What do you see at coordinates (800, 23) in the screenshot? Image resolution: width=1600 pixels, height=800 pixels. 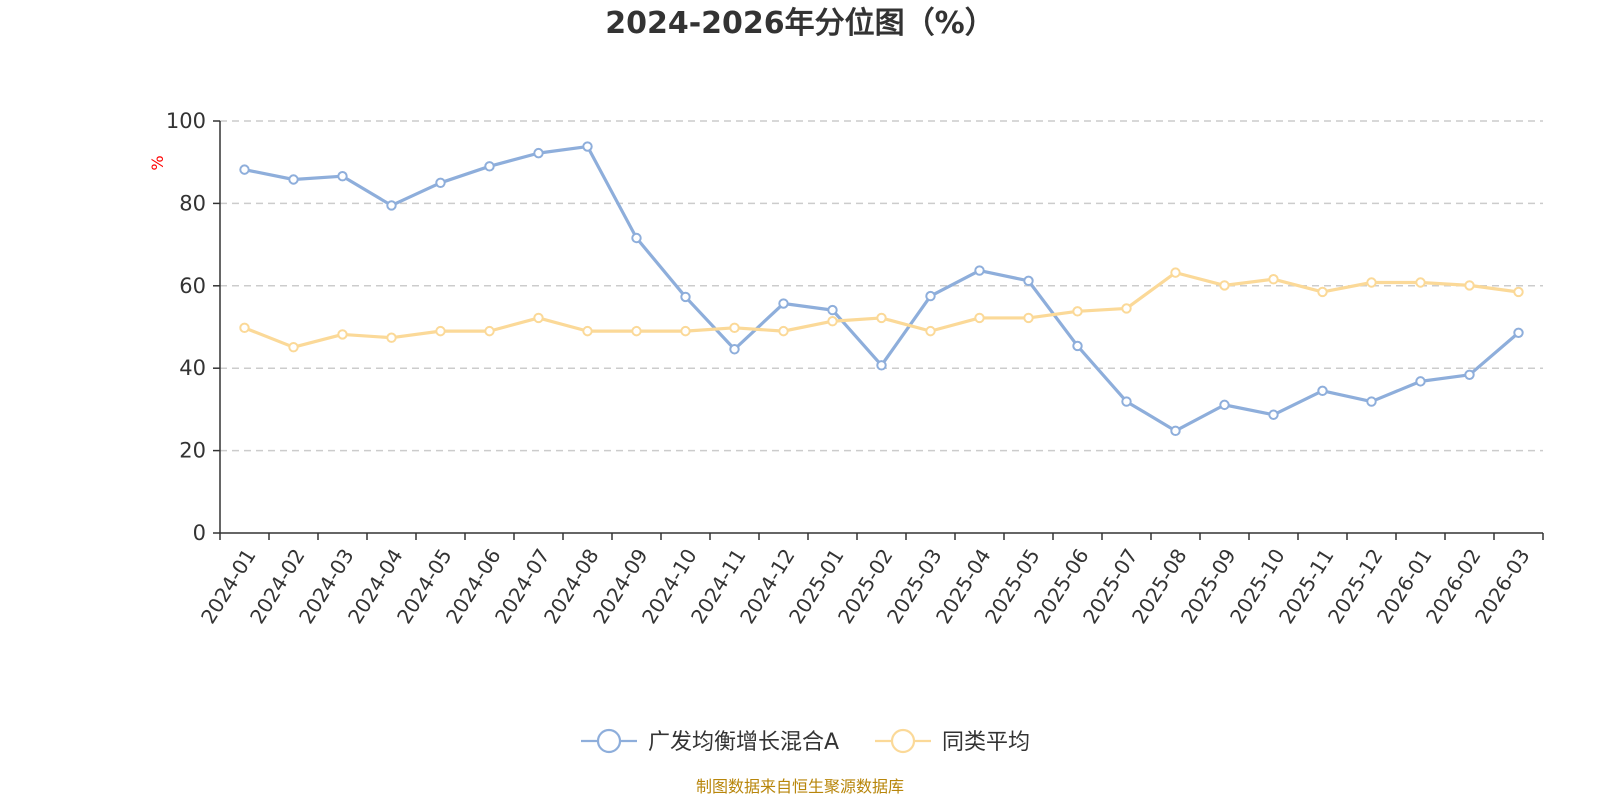 I see `chart-title: 2024-2026年分位图（%）` at bounding box center [800, 23].